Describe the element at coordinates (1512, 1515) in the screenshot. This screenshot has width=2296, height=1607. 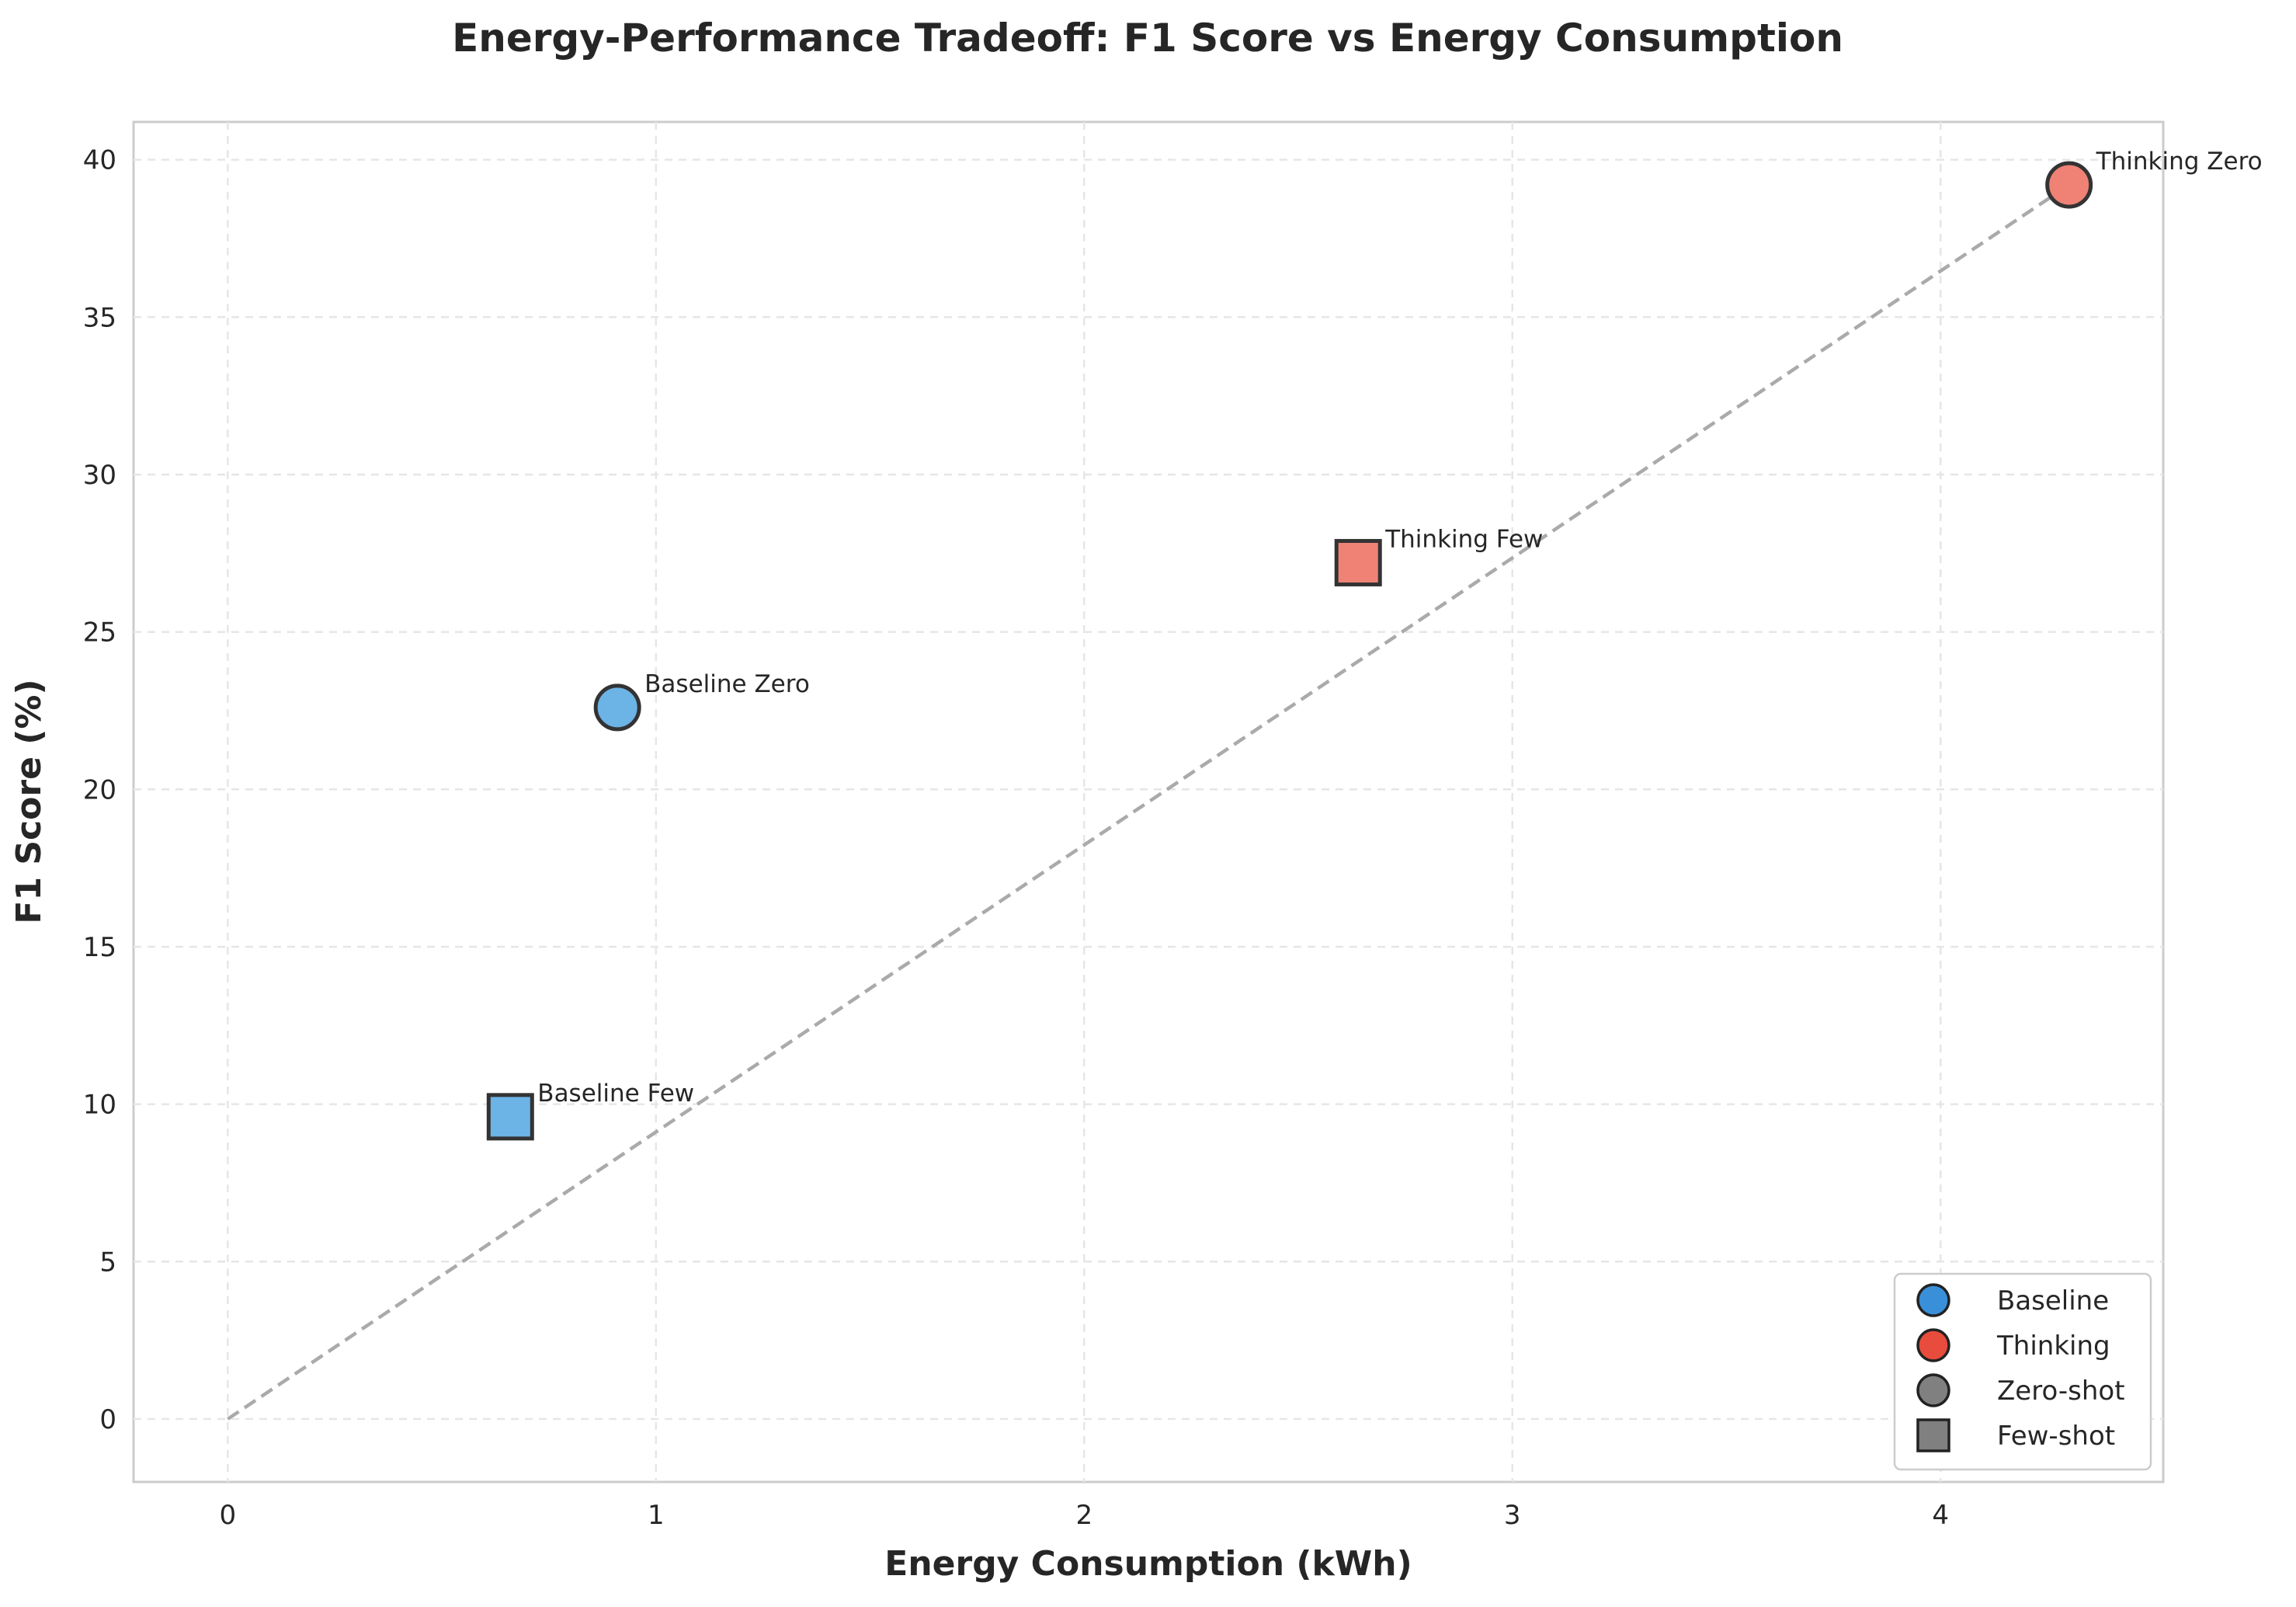
I see `x-tick-label: 3` at that location.